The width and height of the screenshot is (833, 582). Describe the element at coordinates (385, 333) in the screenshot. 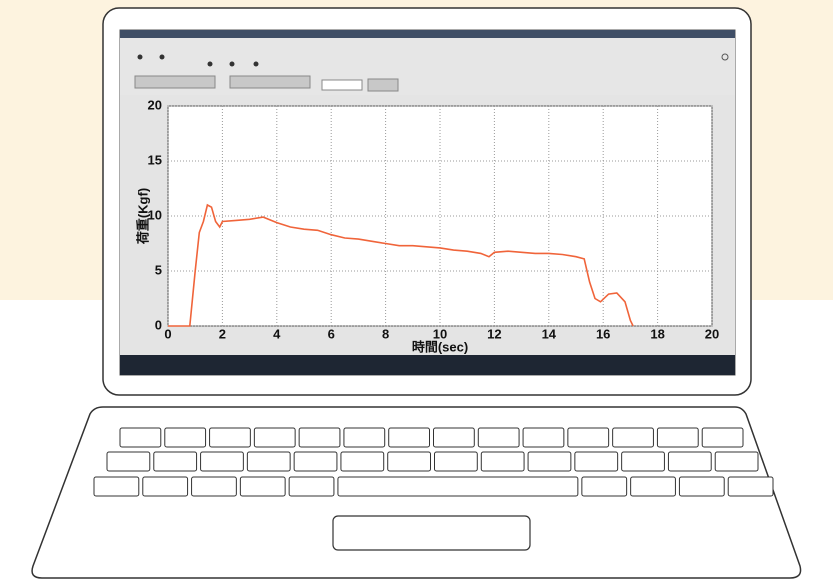

I see `x-tick-label: 8` at that location.